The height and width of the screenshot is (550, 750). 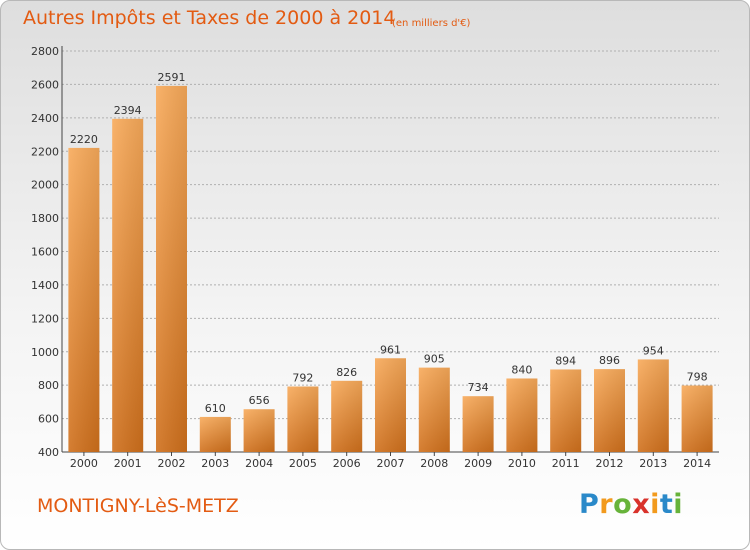 I want to click on proxiti-logo: Proxiti, so click(x=631, y=504).